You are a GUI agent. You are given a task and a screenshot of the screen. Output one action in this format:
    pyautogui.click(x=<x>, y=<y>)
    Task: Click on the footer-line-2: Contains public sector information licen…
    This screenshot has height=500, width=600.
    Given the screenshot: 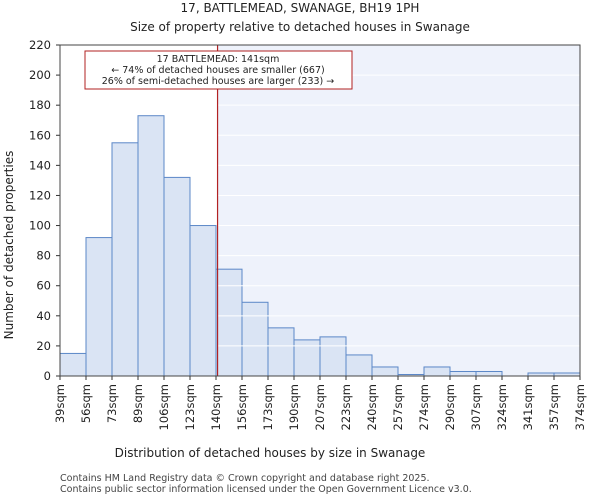 What is the action you would take?
    pyautogui.click(x=266, y=489)
    